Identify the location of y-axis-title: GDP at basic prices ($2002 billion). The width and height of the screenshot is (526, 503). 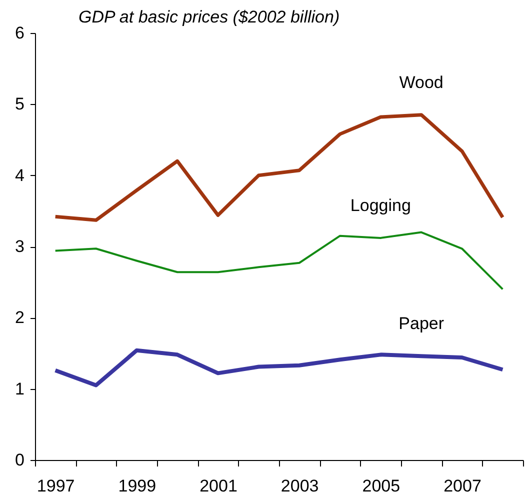
(209, 17).